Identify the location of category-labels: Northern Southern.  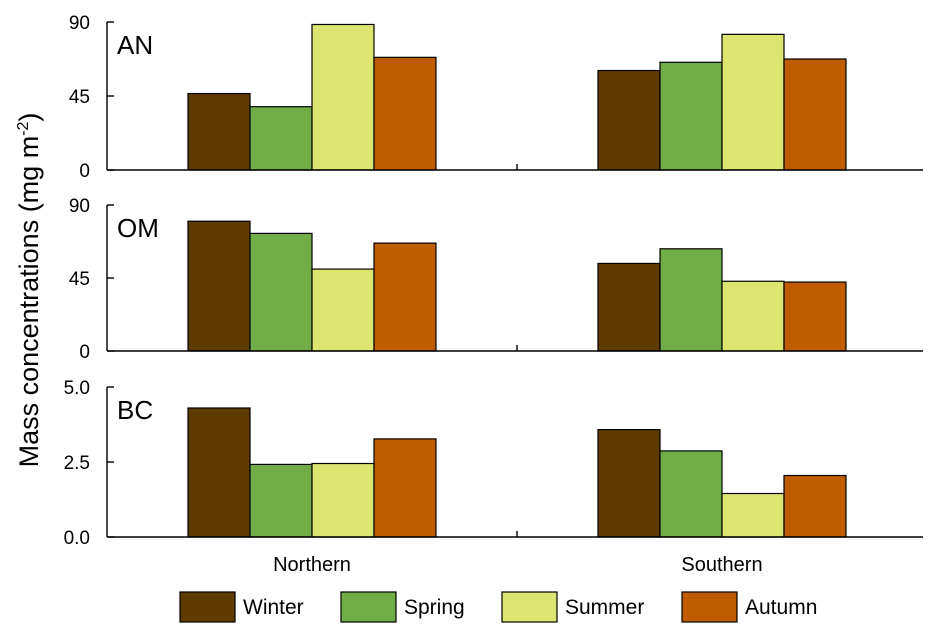
(517, 565).